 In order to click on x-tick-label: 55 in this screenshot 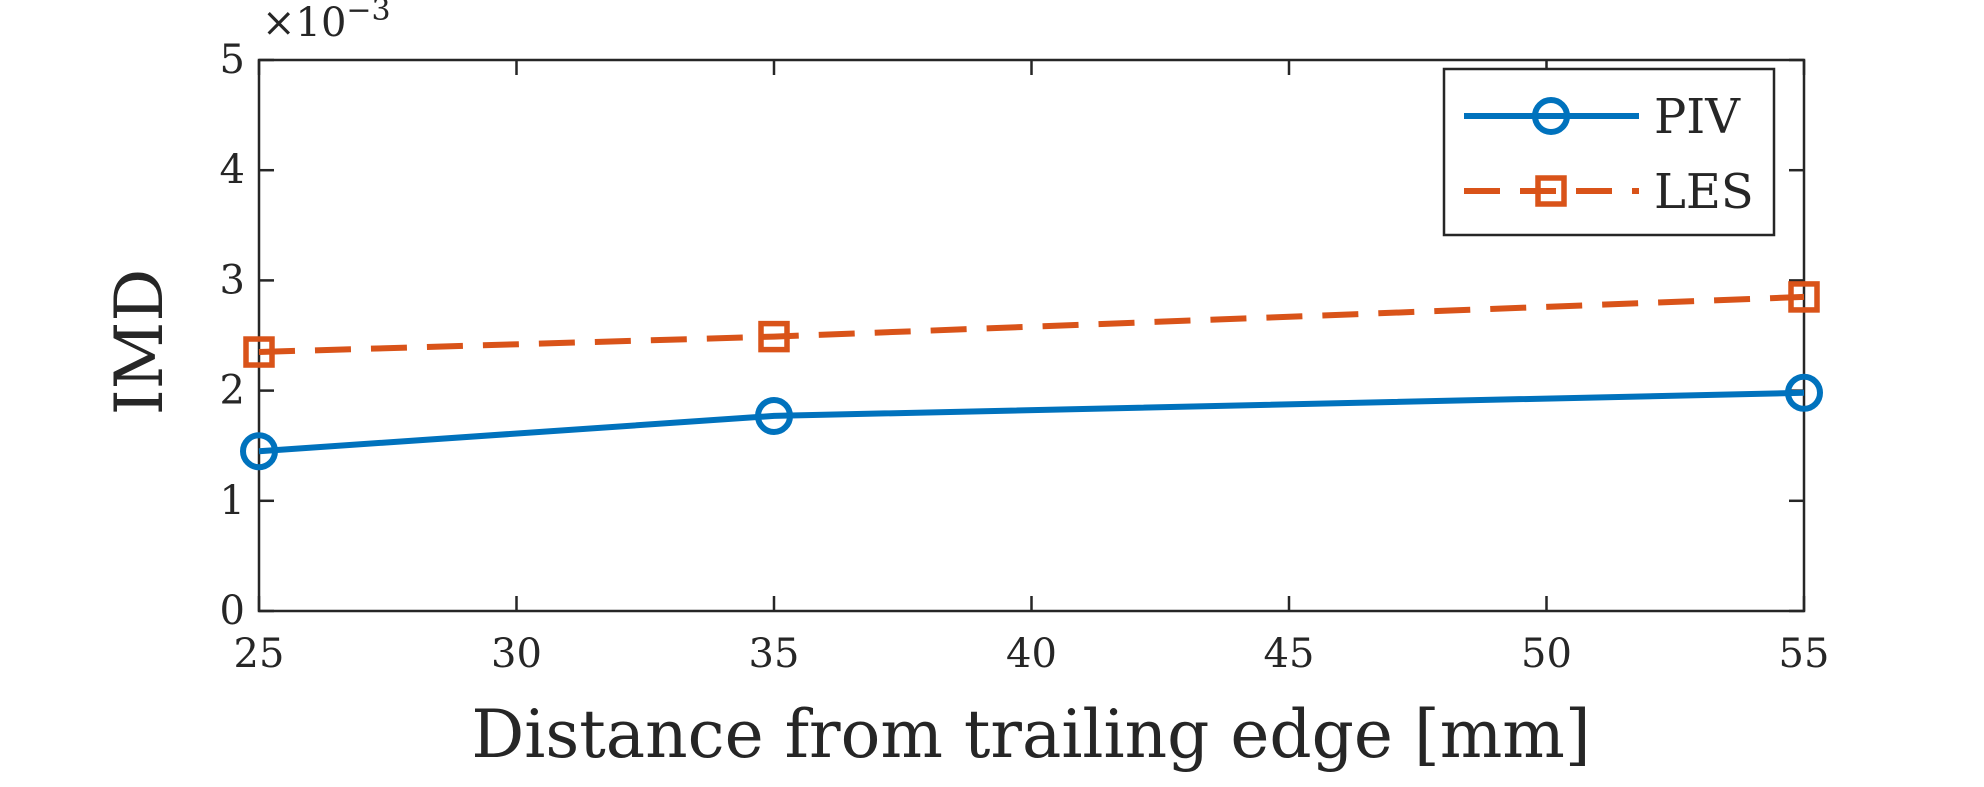, I will do `click(1804, 654)`.